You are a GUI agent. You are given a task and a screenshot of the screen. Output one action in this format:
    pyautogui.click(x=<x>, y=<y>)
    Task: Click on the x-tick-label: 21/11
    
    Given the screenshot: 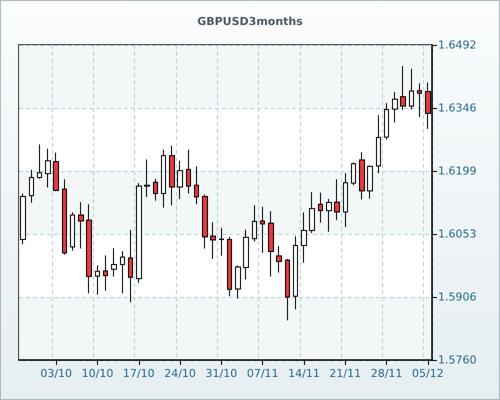 What is the action you would take?
    pyautogui.click(x=345, y=373)
    